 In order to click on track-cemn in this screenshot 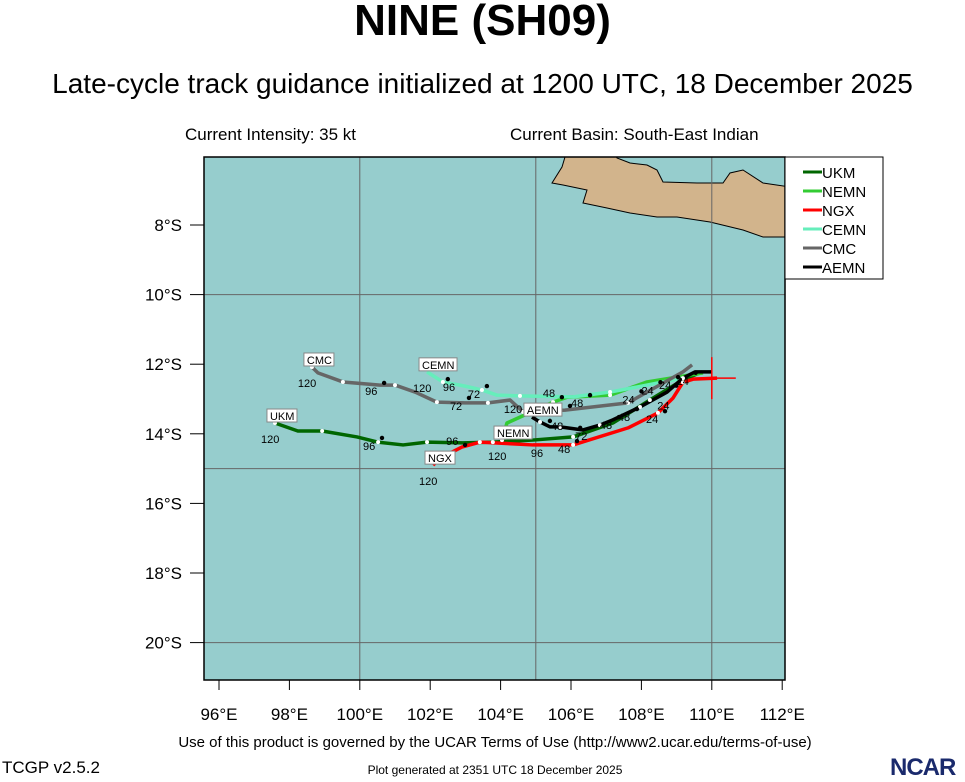, I will do `click(555, 384)`.